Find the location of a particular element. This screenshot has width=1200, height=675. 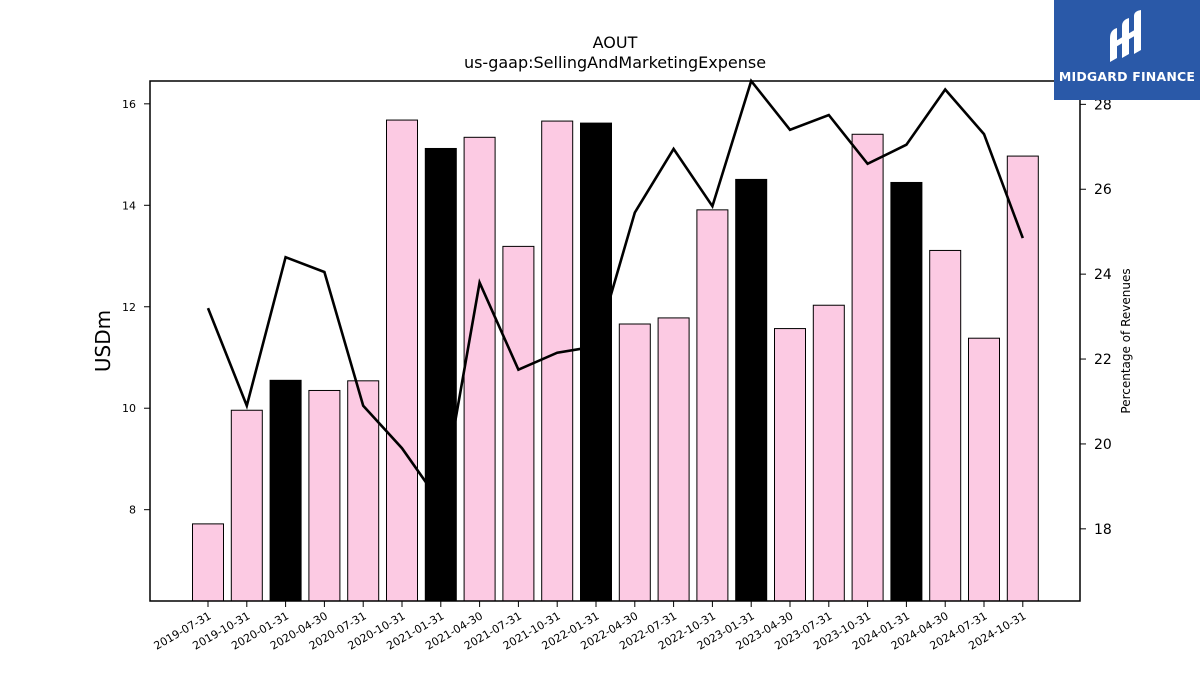

y-tick-label: 10 is located at coordinates (129, 408).